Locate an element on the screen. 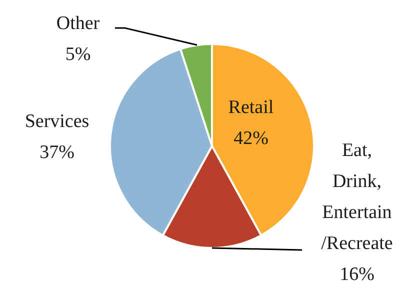 The height and width of the screenshot is (283, 404). slice-label: Eat, Drink, Entertain /Recreate is located at coordinates (357, 197).